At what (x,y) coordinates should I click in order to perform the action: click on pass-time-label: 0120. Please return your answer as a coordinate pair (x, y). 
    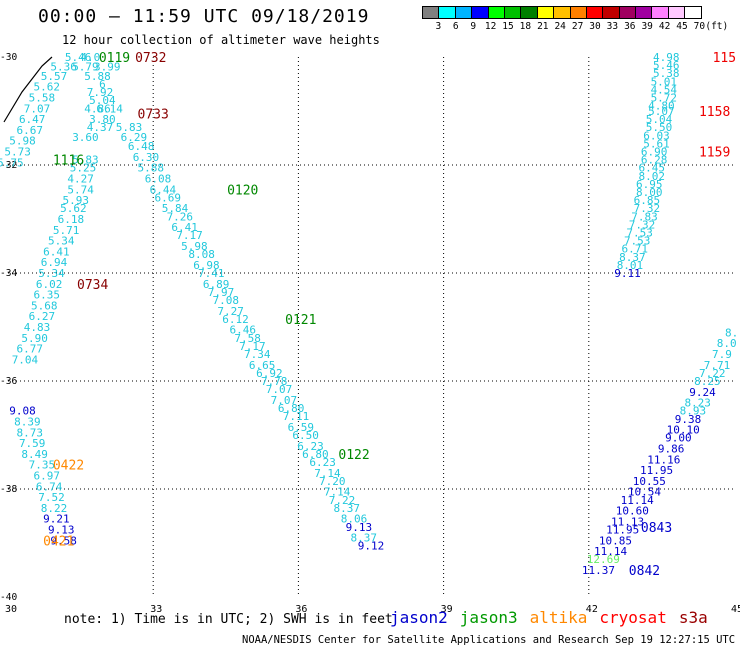
    Looking at the image, I should click on (242, 190).